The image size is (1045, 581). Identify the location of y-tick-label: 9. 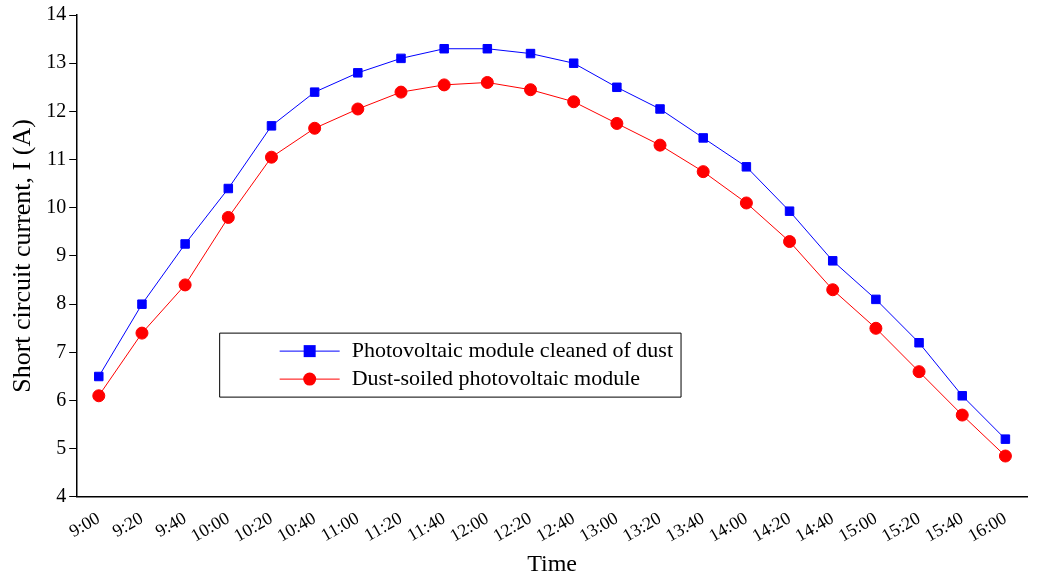
(61, 254).